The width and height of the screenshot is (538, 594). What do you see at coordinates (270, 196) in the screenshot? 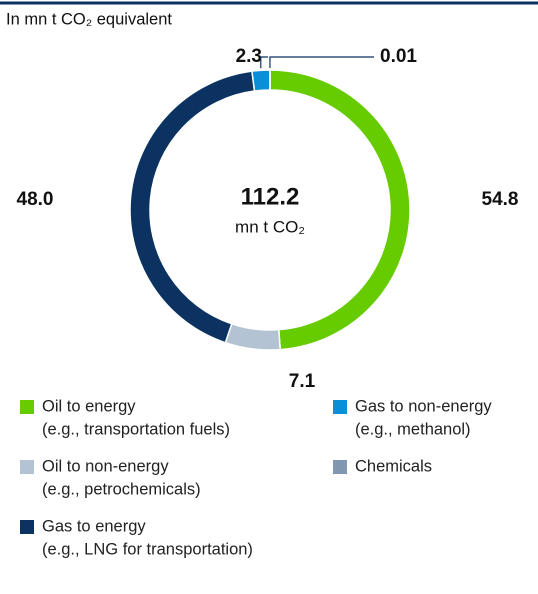
I see `center-total: 112.2` at bounding box center [270, 196].